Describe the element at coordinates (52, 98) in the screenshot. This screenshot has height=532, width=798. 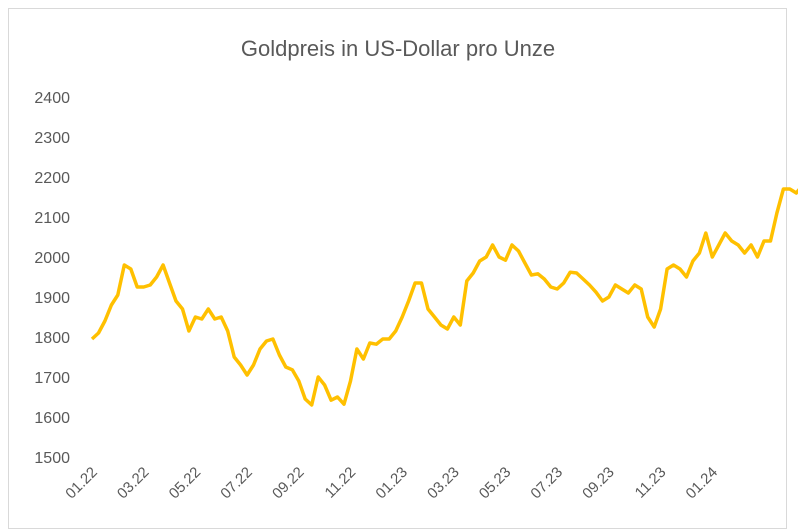
I see `y-tick-label: 2400` at that location.